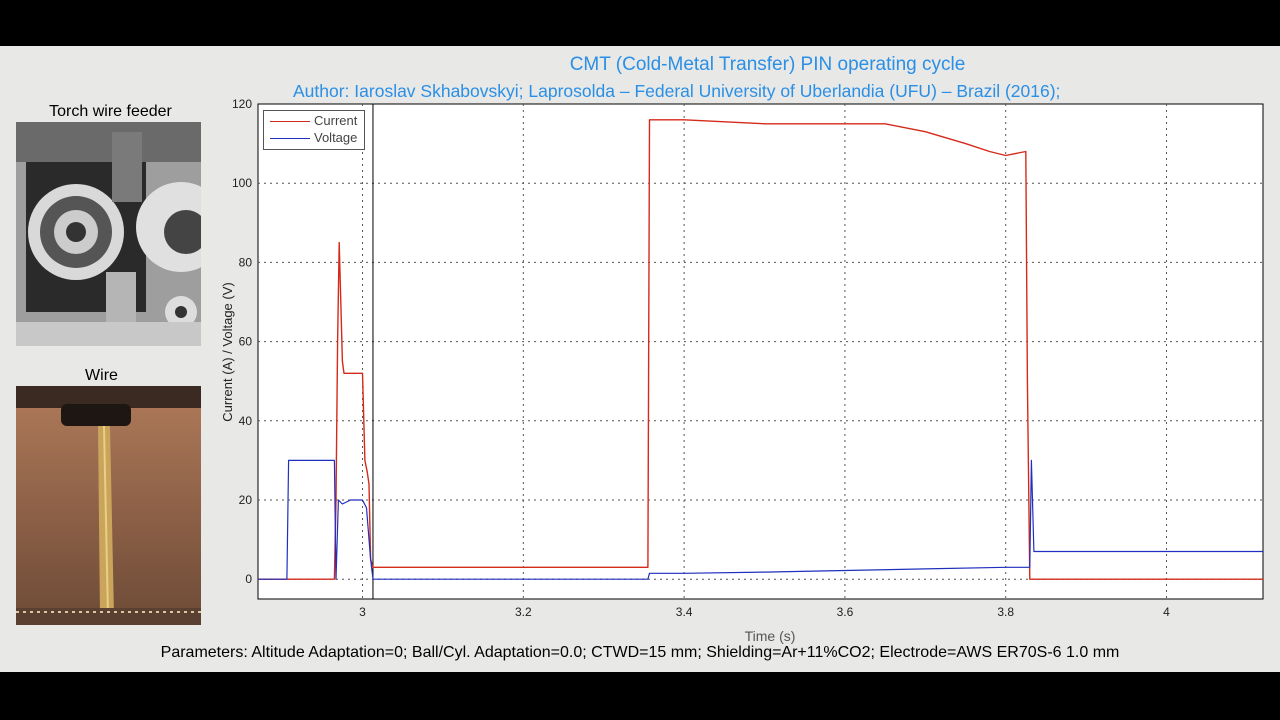 This screenshot has height=720, width=1280. What do you see at coordinates (336, 120) in the screenshot?
I see `legend-label-current: Current` at bounding box center [336, 120].